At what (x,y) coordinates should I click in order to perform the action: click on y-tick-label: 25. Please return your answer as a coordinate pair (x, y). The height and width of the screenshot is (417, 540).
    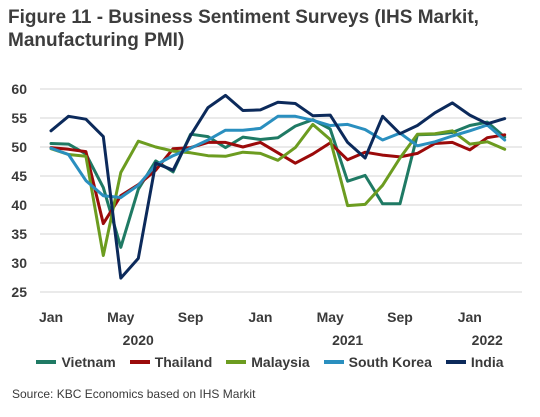
    Looking at the image, I should click on (19, 292).